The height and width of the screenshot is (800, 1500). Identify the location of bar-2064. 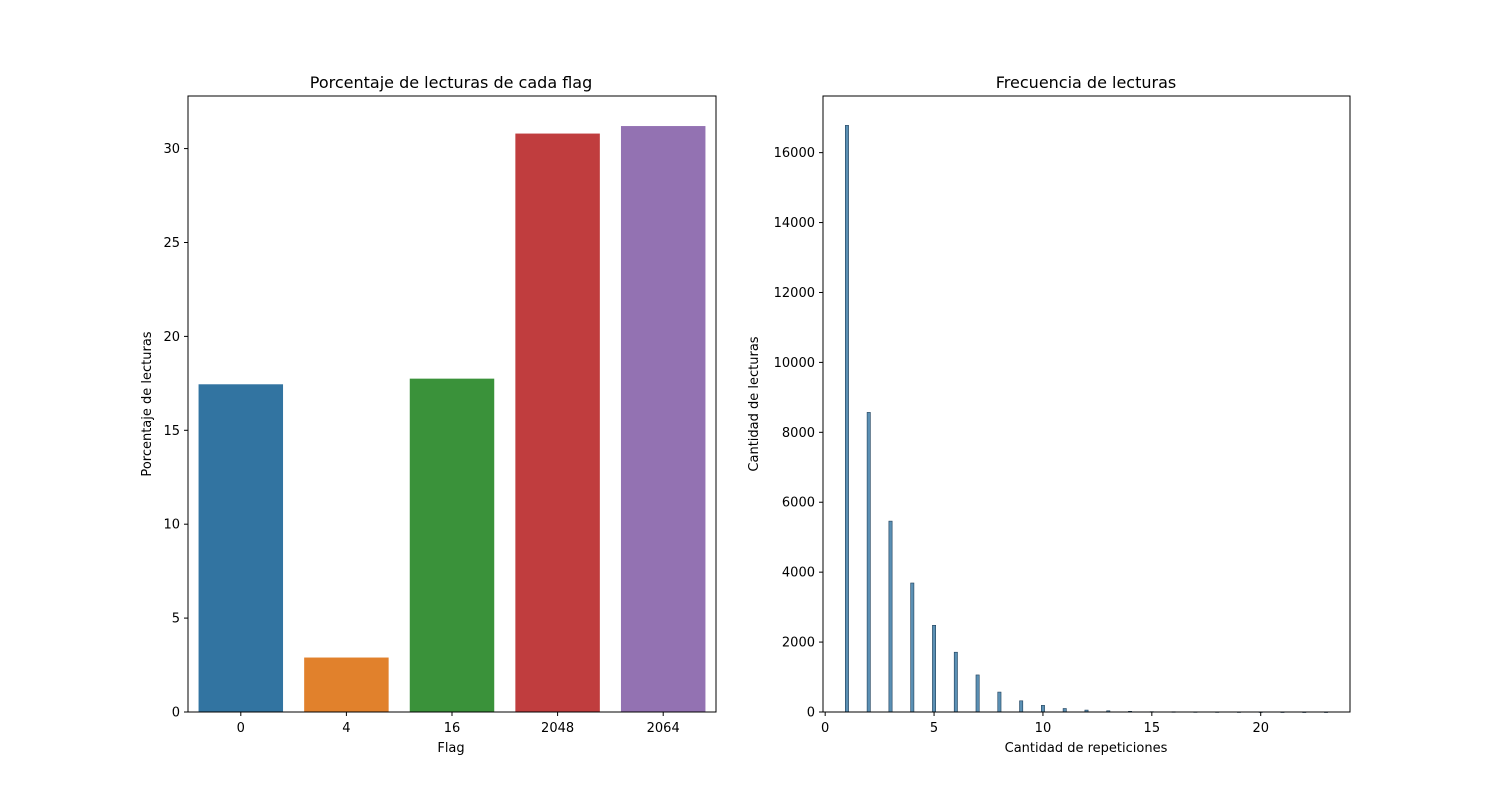
(663, 419).